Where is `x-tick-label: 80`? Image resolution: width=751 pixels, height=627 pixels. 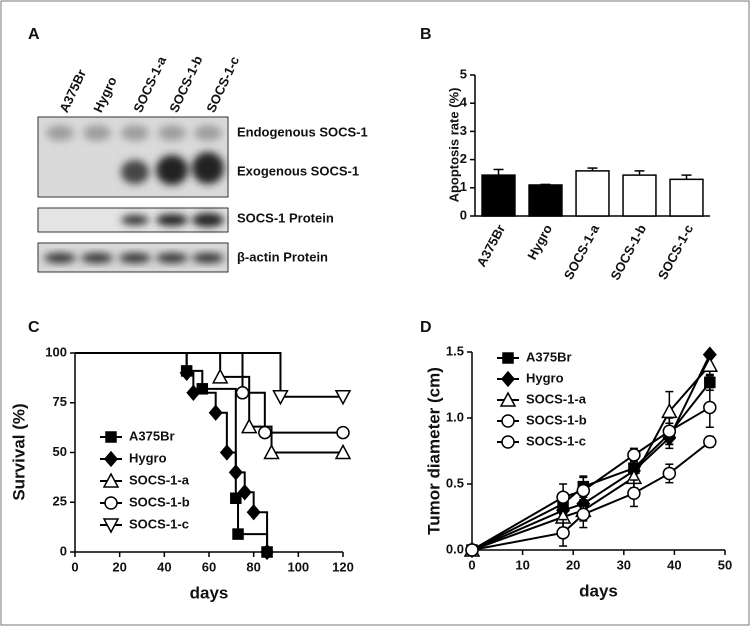
x-tick-label: 80 is located at coordinates (253, 566).